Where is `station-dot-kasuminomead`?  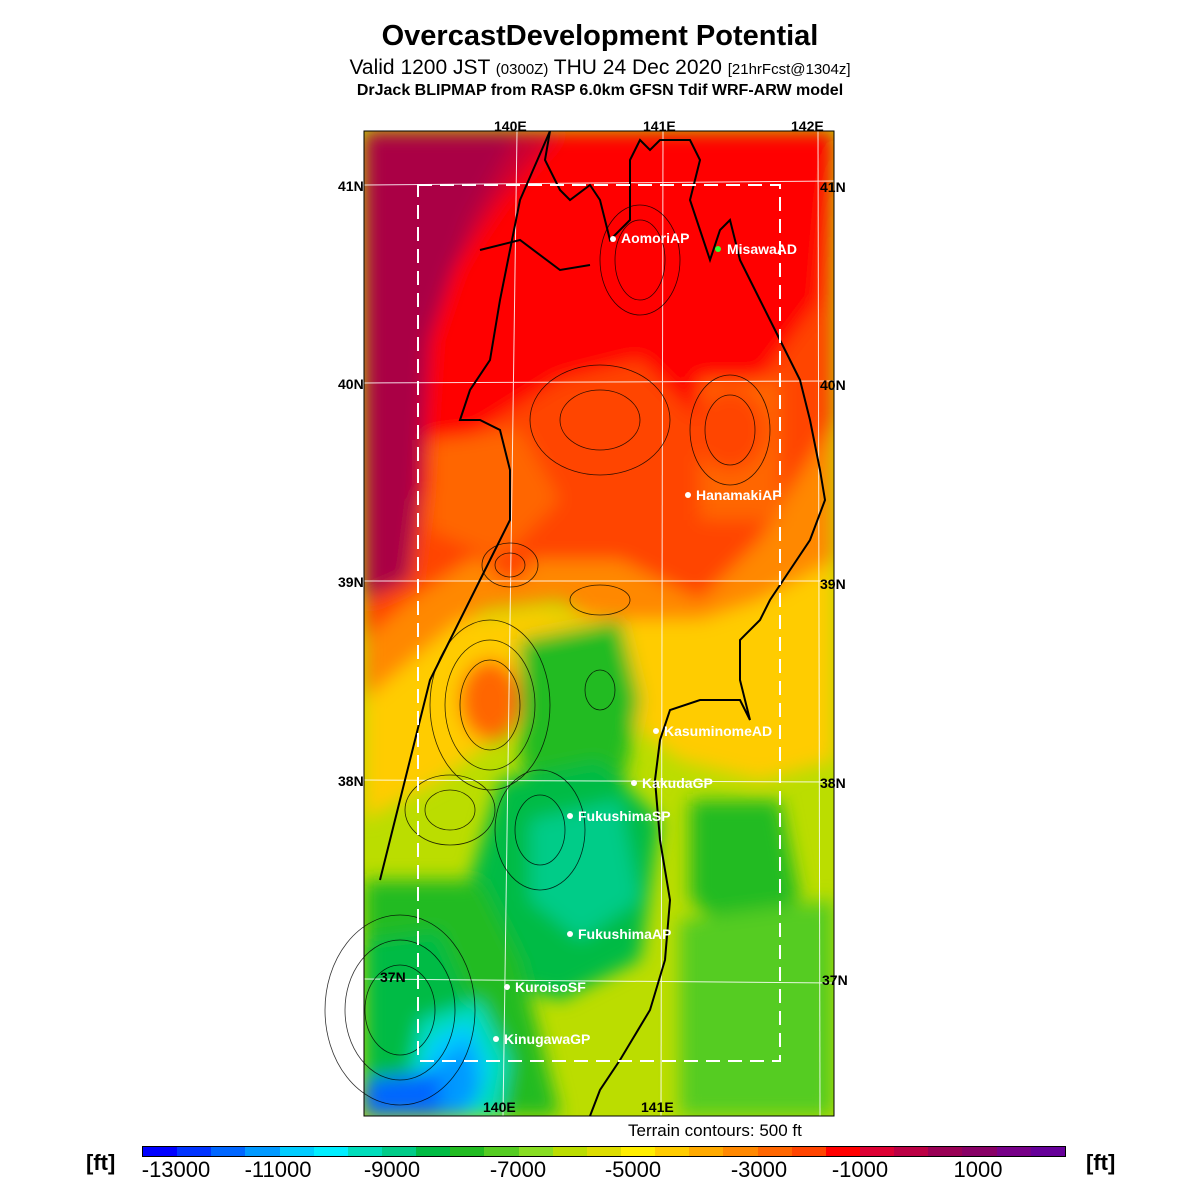
station-dot-kasuminomead is located at coordinates (656, 731).